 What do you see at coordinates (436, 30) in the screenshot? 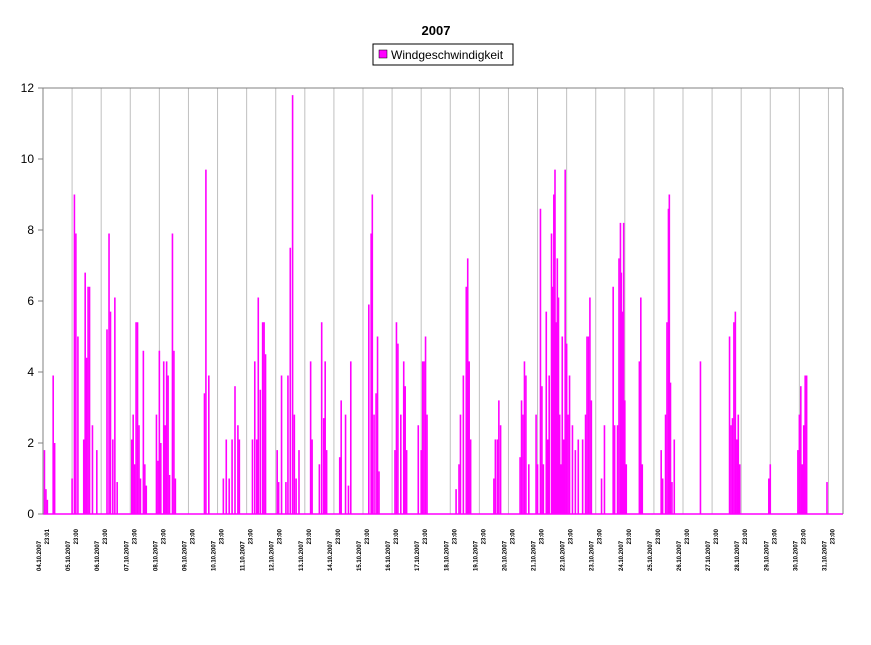
I see `chart-title: 2007` at bounding box center [436, 30].